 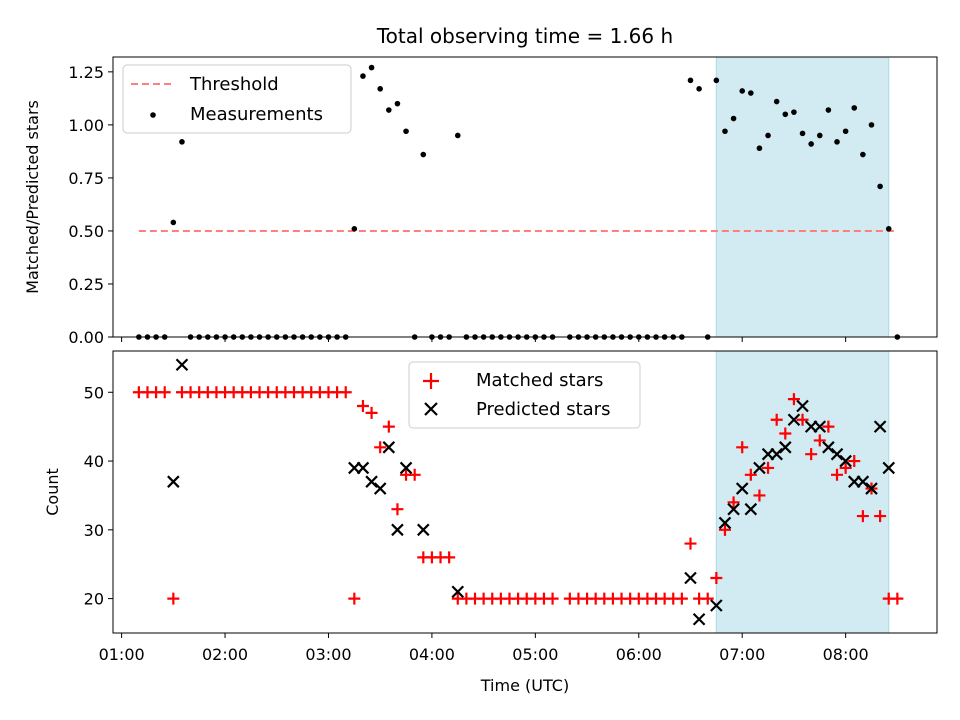 I want to click on predicted-legend-swatch, so click(x=431, y=409).